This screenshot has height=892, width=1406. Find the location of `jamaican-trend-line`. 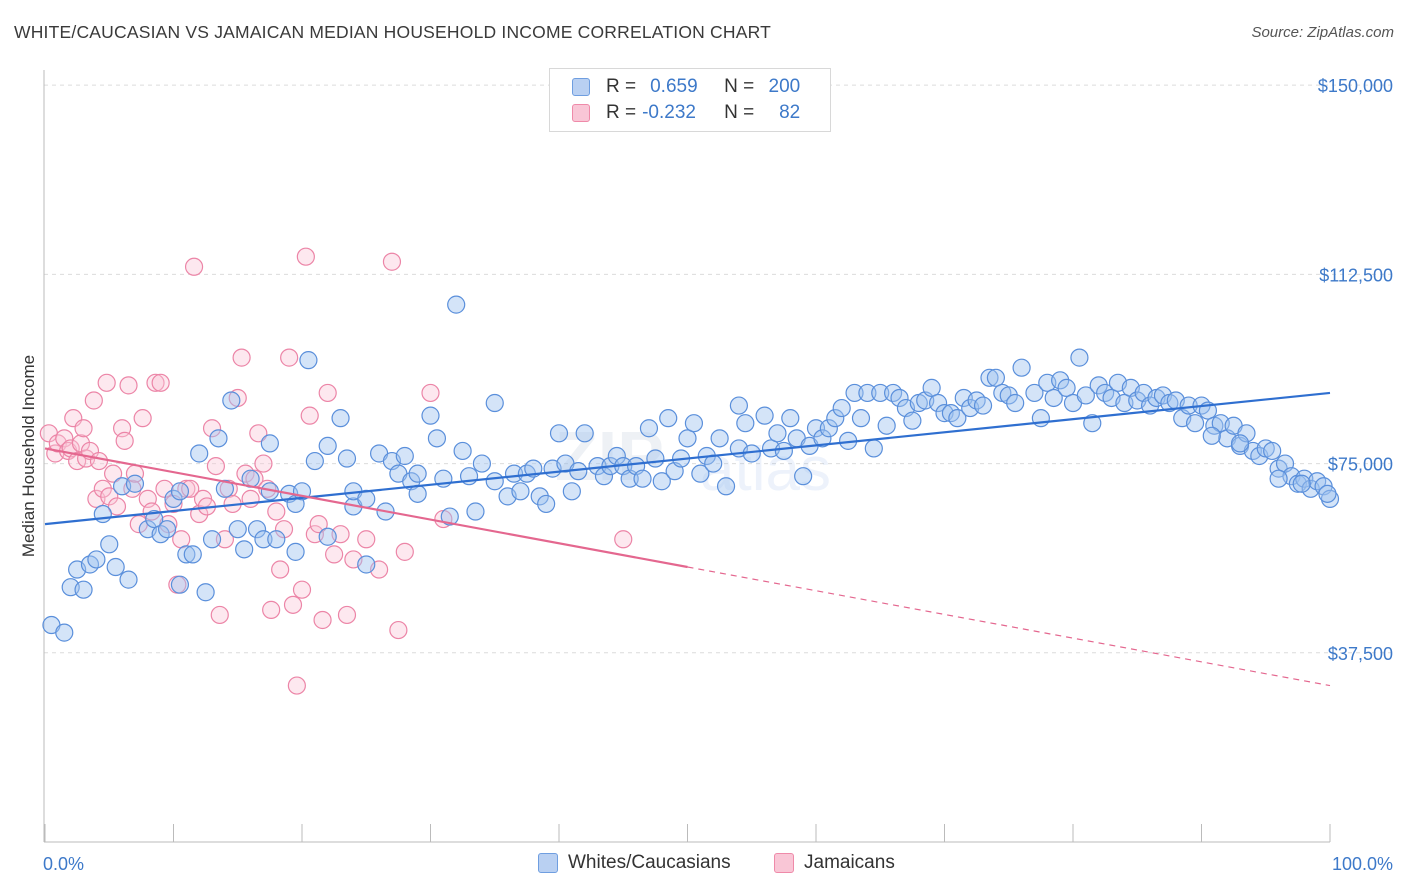

jamaican-trend-line is located at coordinates (366, 508).